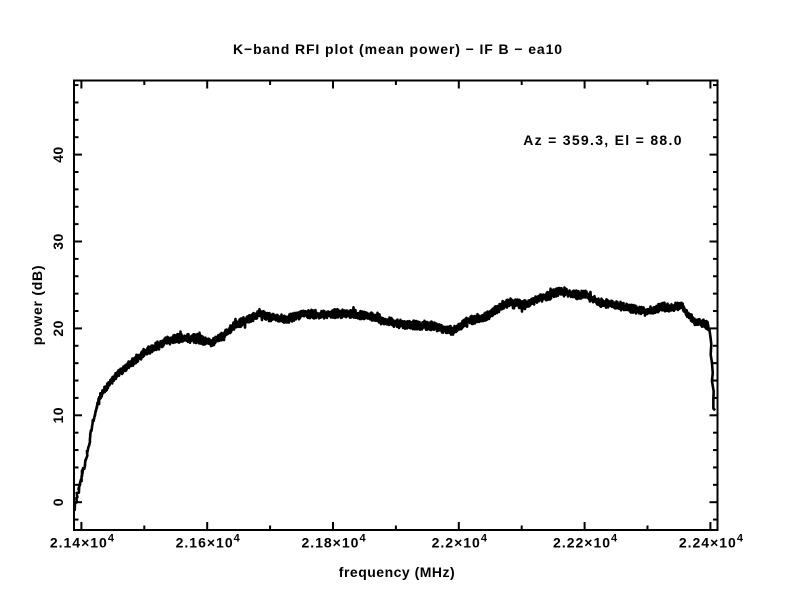 The height and width of the screenshot is (612, 792). Describe the element at coordinates (58, 154) in the screenshot. I see `svg-text: 40` at that location.